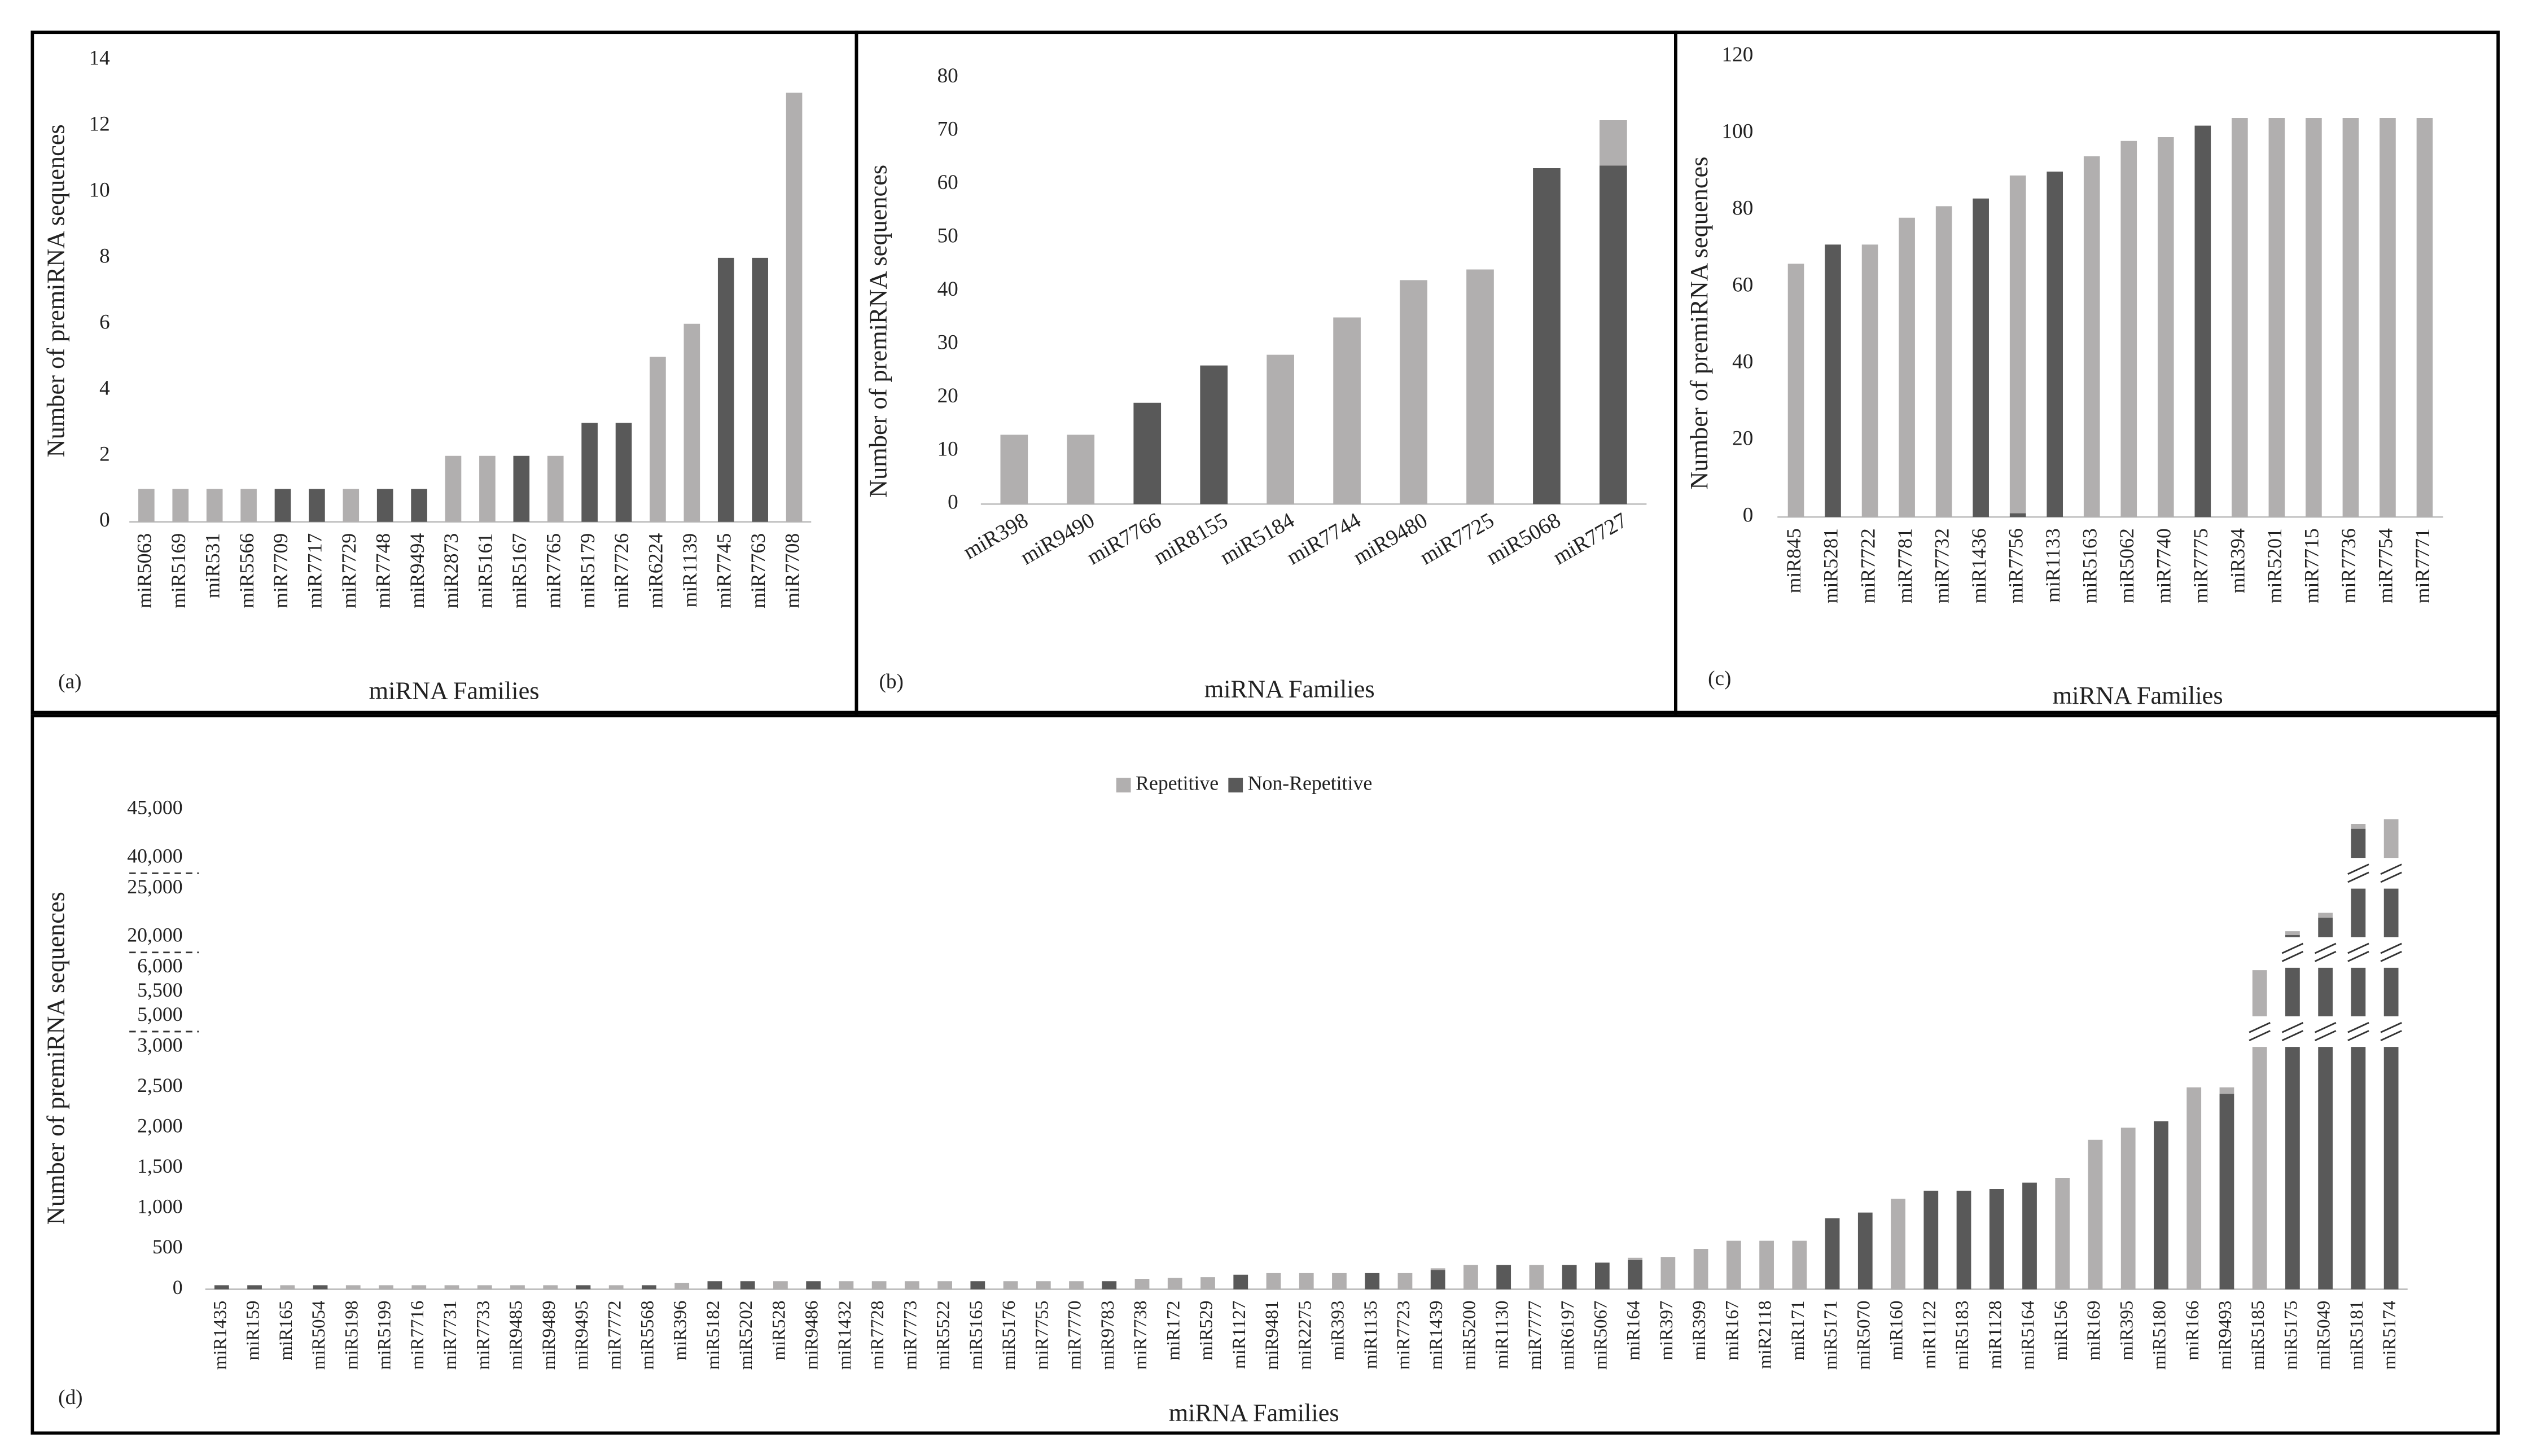 The height and width of the screenshot is (1456, 2524). What do you see at coordinates (2390, 1335) in the screenshot?
I see `x-tick-label: miR5174` at bounding box center [2390, 1335].